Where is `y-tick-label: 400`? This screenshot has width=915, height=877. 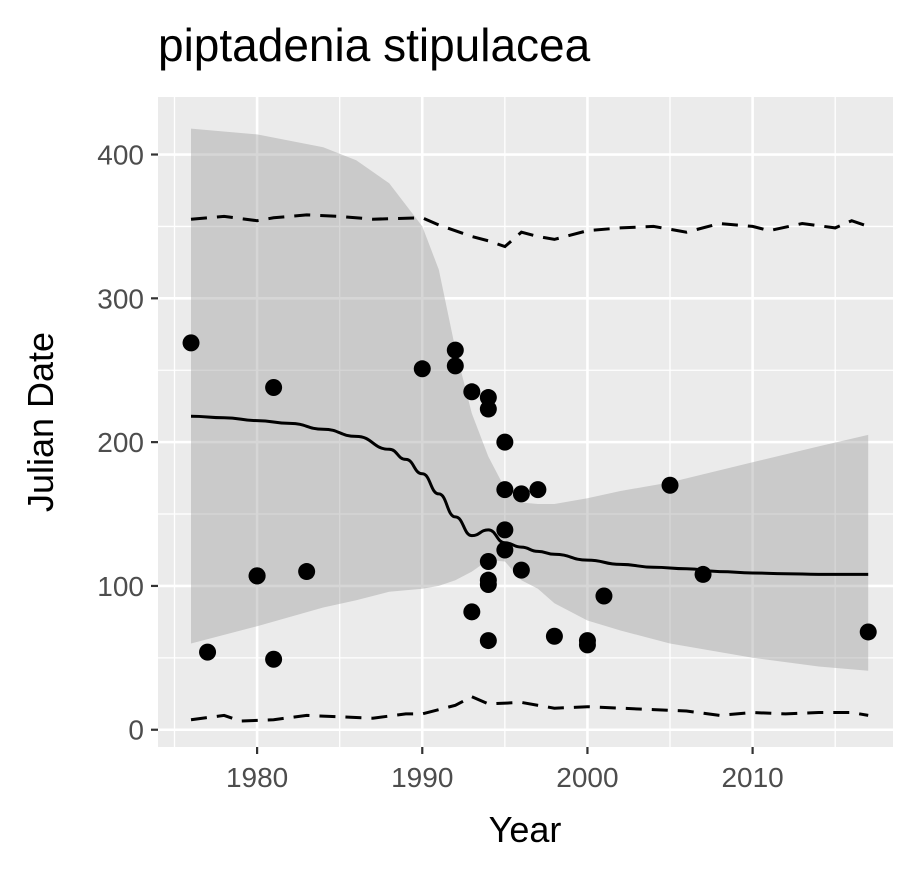 y-tick-label: 400 is located at coordinates (120, 155).